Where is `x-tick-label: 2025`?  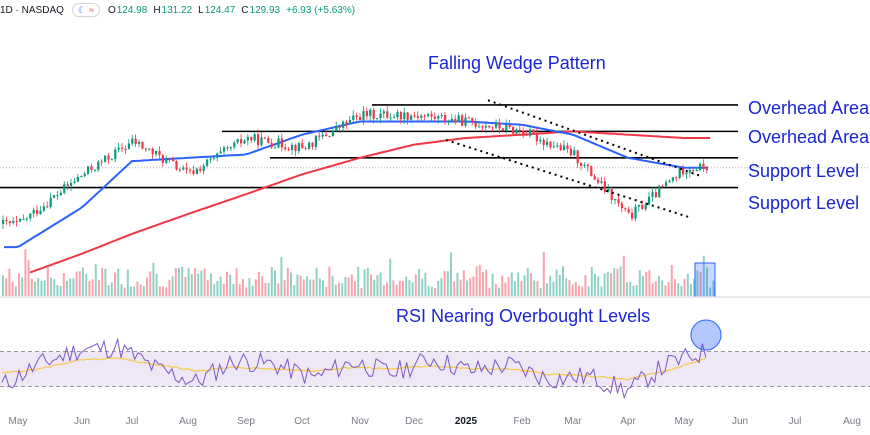 x-tick-label: 2025 is located at coordinates (466, 421).